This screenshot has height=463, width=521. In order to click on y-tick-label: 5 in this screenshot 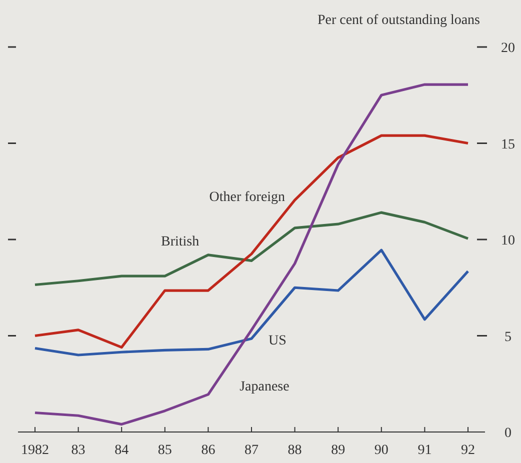, I will do `click(508, 337)`.